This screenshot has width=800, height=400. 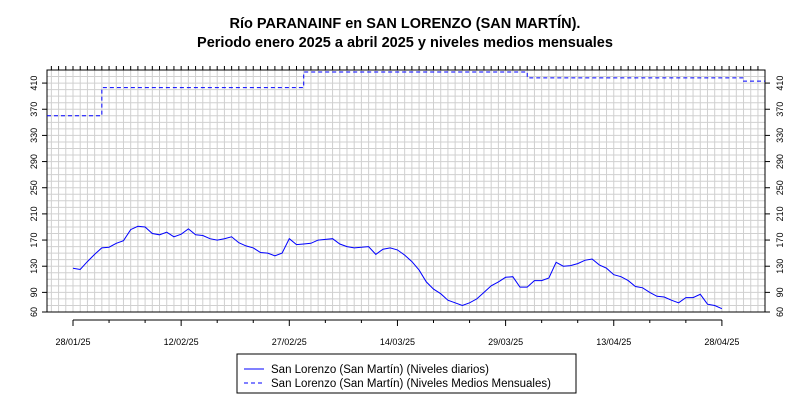 I want to click on y-axis-left: 60 90 130 170 210 250 290 330 370 410, so click(x=38, y=196).